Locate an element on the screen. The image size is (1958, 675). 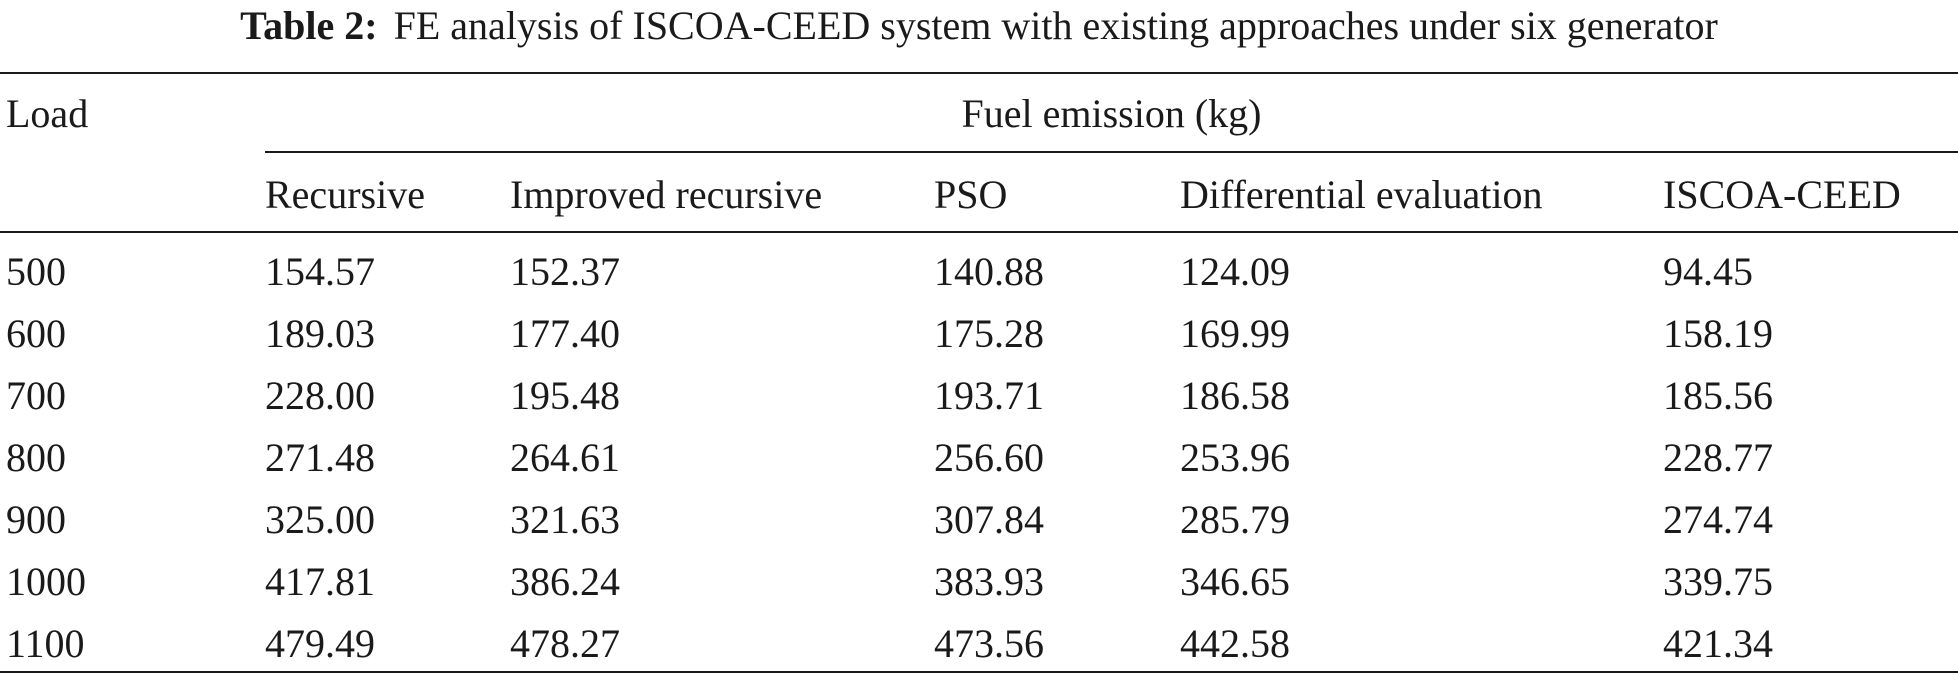
table-caption-label: Table 2: is located at coordinates (309, 25).